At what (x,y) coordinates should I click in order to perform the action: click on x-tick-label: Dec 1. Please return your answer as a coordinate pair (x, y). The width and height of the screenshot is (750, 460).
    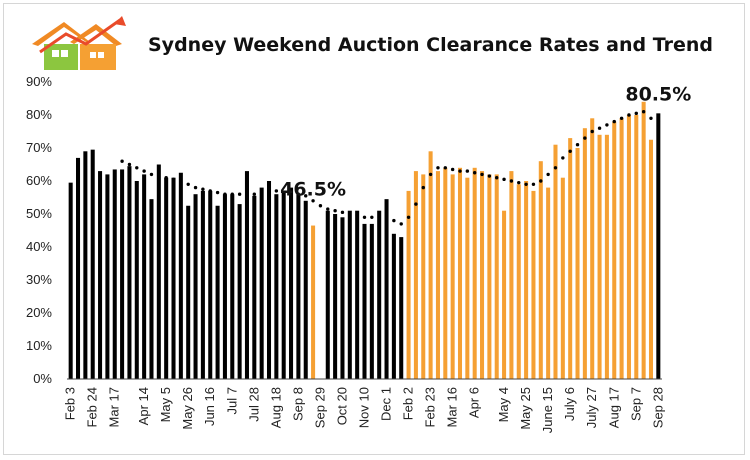
    Looking at the image, I should click on (386, 404).